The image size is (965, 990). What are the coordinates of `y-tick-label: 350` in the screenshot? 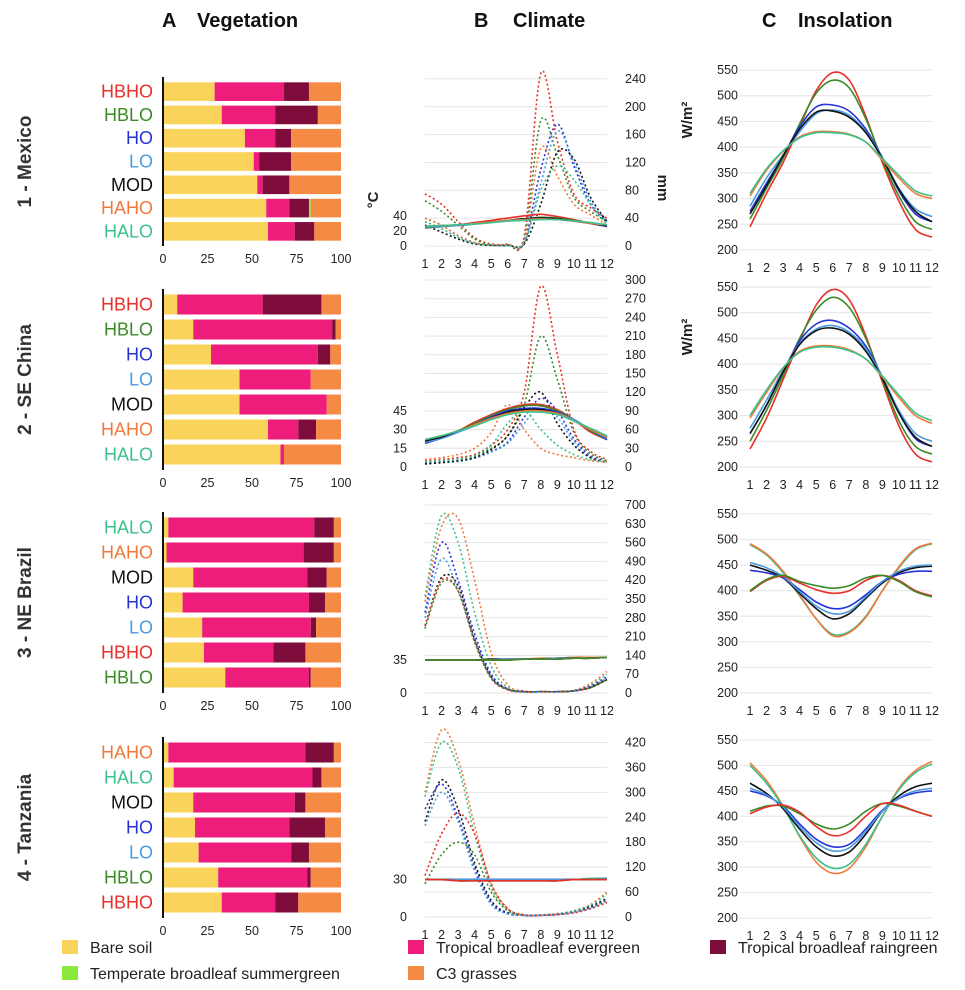 It's located at (727, 842).